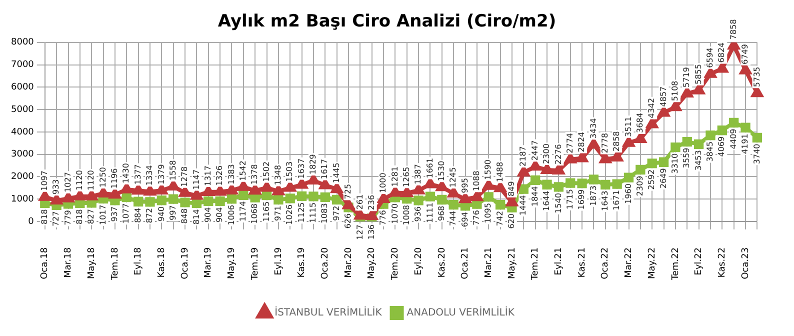 This screenshot has height=336, width=794. Describe the element at coordinates (359, 232) in the screenshot. I see `data-label: 127` at that location.